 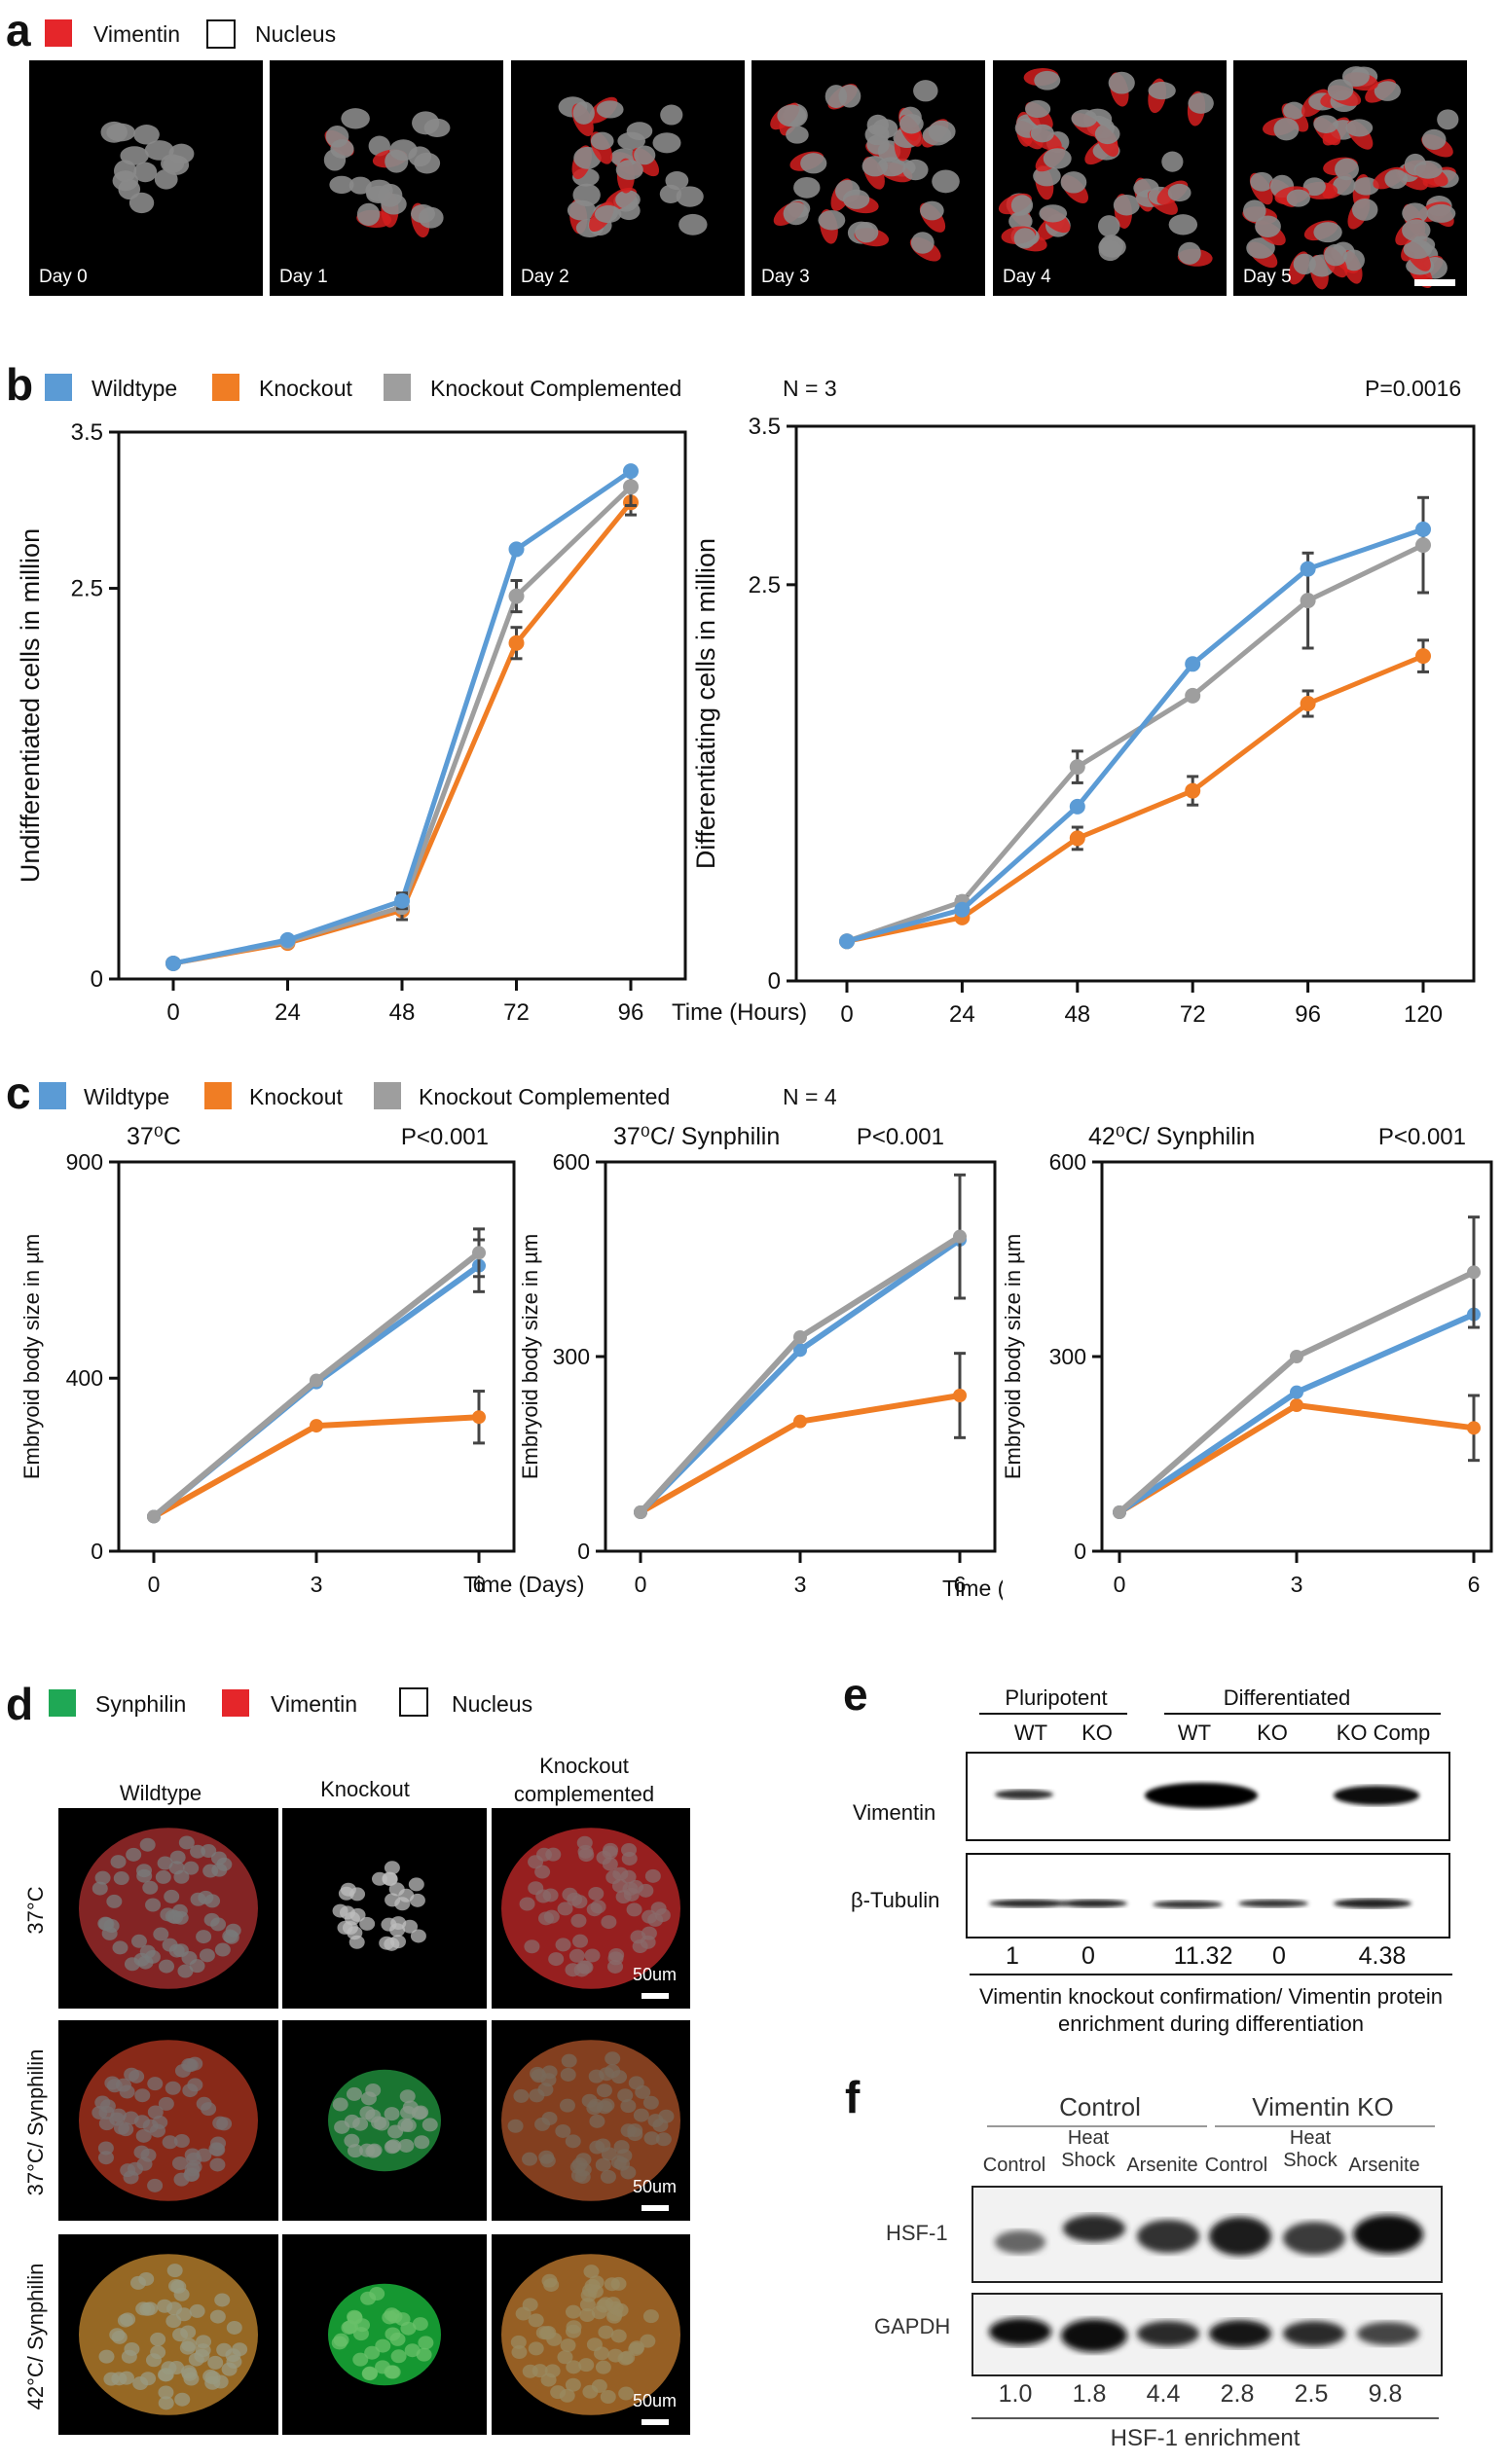 I want to click on legend-swatch-nucleus-d, so click(x=414, y=1702).